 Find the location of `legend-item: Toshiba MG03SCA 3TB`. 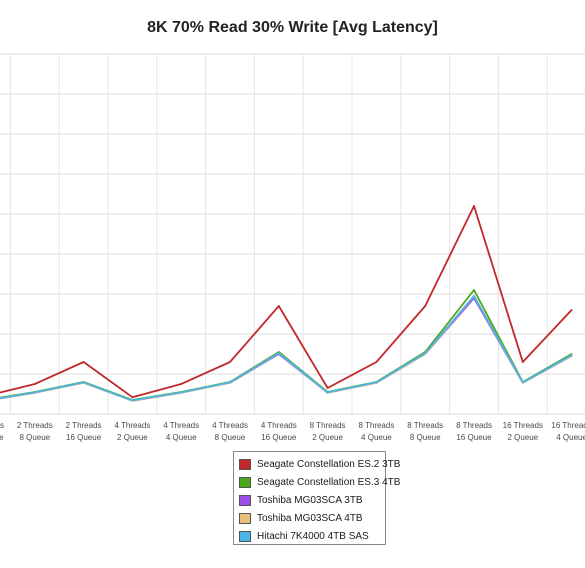

legend-item: Toshiba MG03SCA 3TB is located at coordinates (312, 500).